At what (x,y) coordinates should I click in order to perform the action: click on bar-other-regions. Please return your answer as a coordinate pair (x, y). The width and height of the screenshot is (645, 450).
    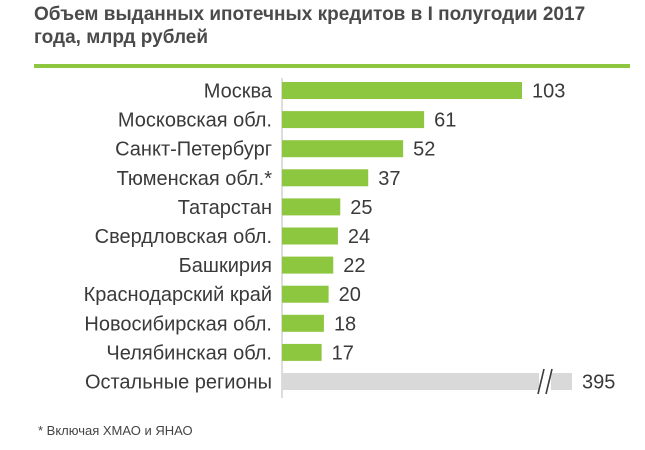
    Looking at the image, I should click on (427, 381).